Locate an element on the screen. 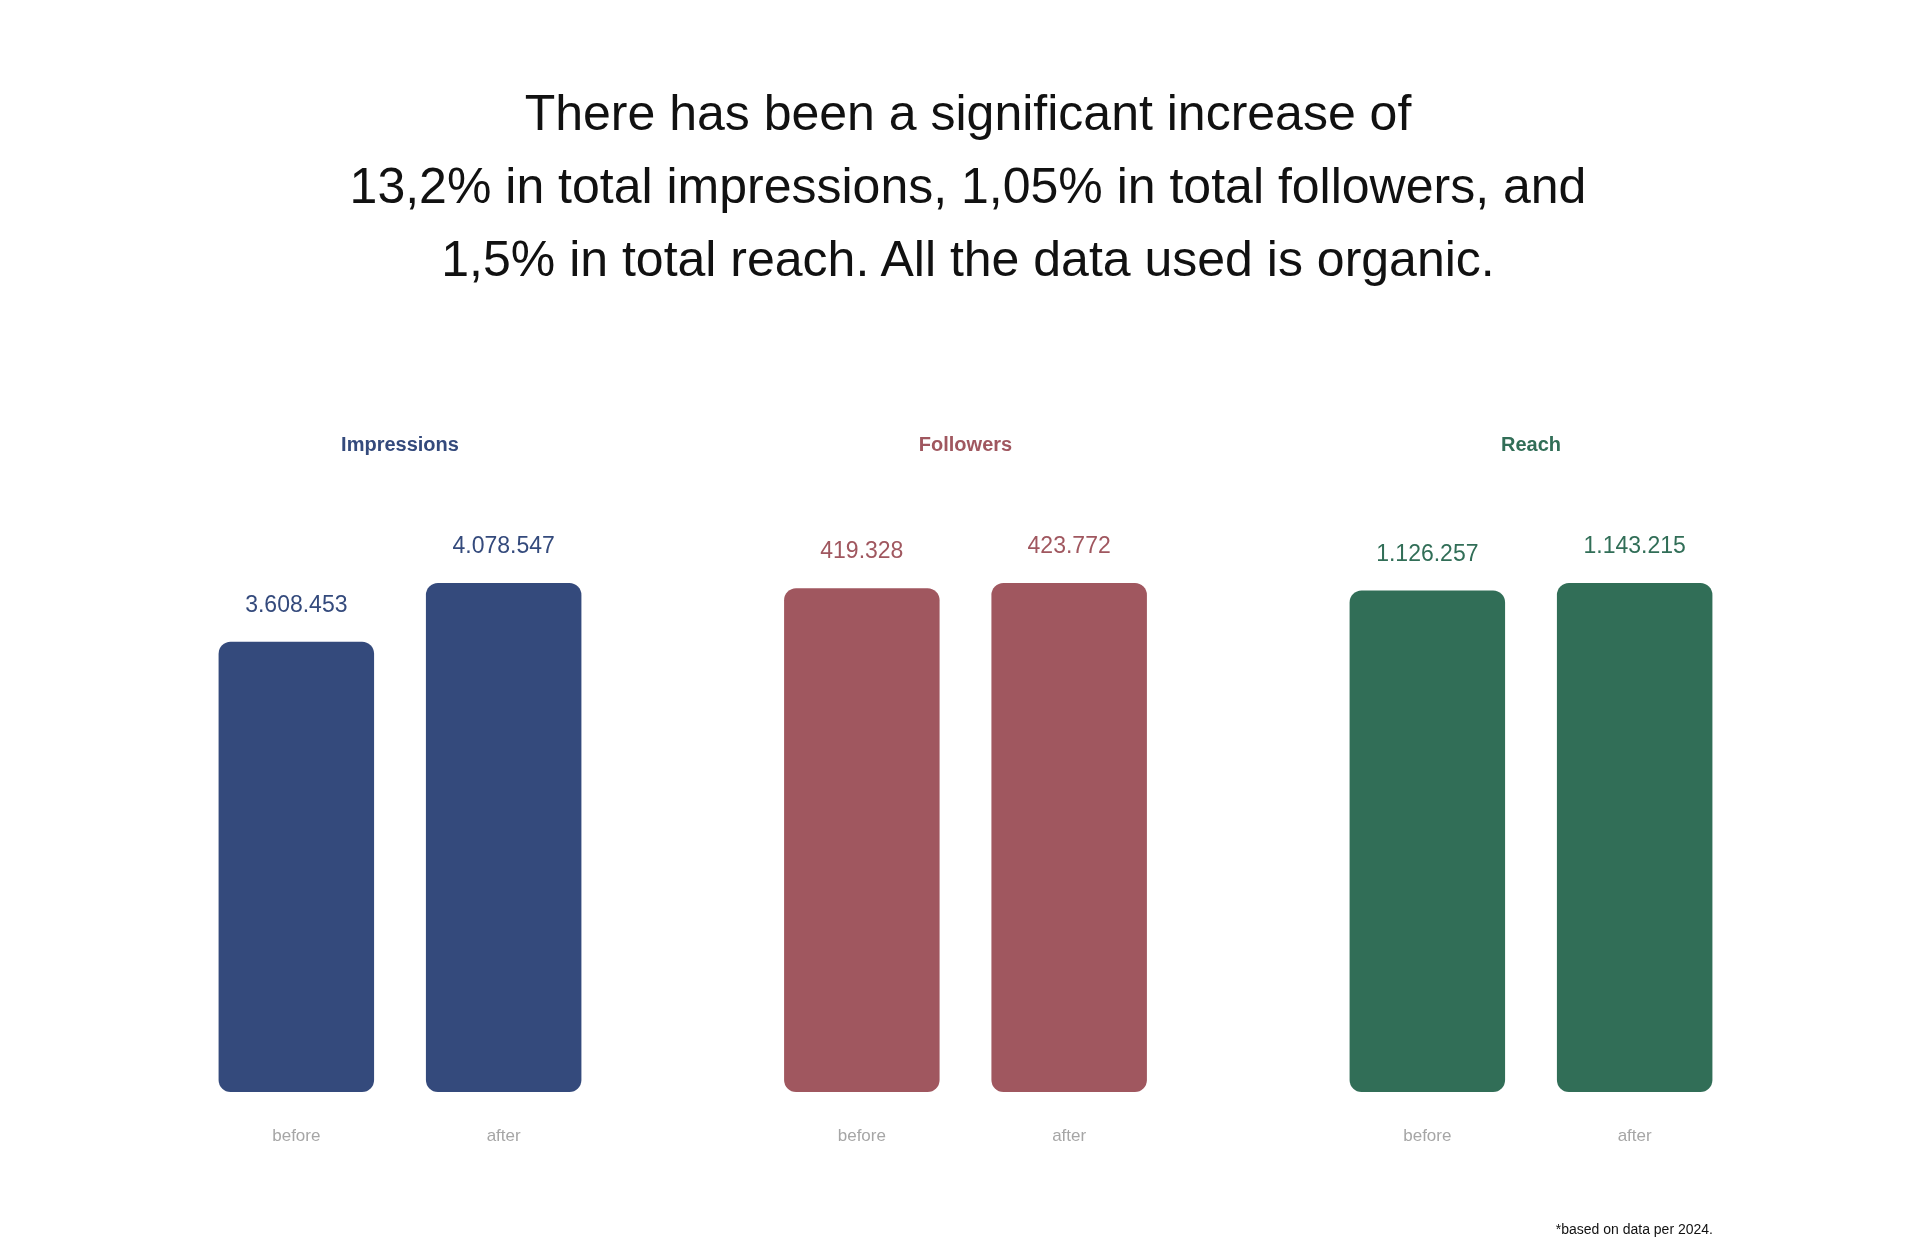 Image resolution: width=1920 pixels, height=1260 pixels. data-label: 423.772 is located at coordinates (1069, 545).